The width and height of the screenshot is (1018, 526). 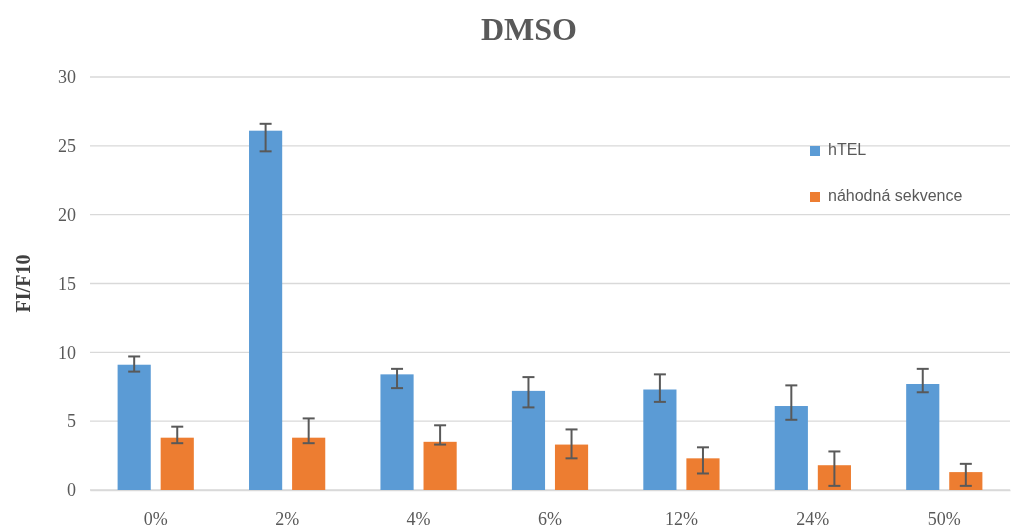 I want to click on y-tick-label: 30, so click(x=67, y=77).